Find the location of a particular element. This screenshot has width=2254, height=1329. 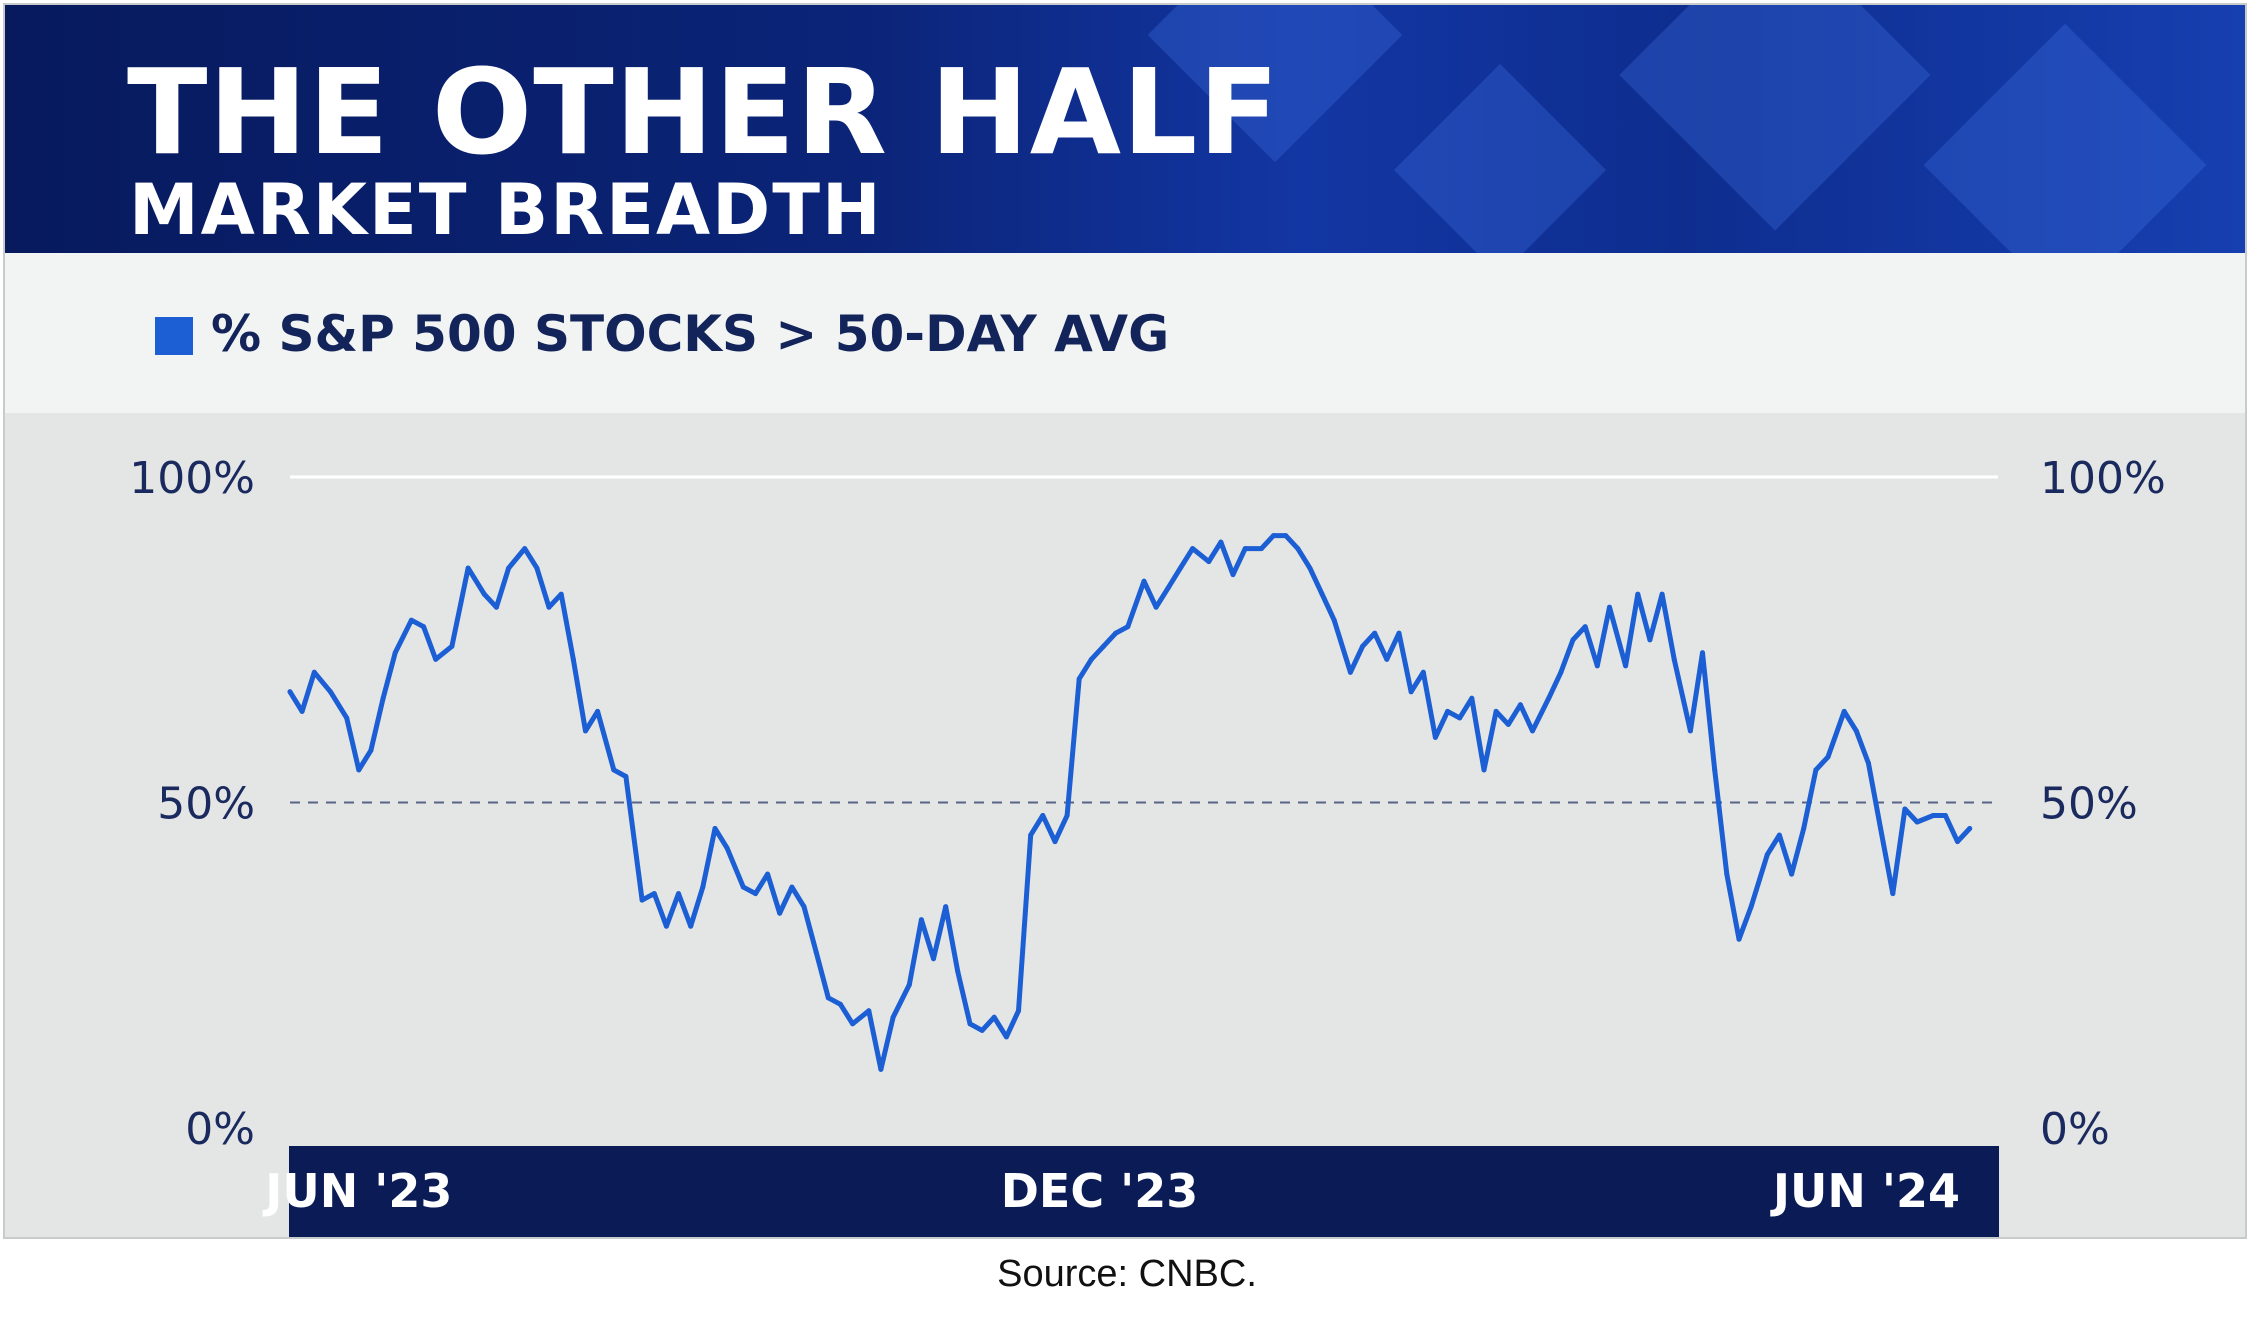

legend-bar: % S&P 500 STOCKS > 50-DAY AVG is located at coordinates (1125, 333).